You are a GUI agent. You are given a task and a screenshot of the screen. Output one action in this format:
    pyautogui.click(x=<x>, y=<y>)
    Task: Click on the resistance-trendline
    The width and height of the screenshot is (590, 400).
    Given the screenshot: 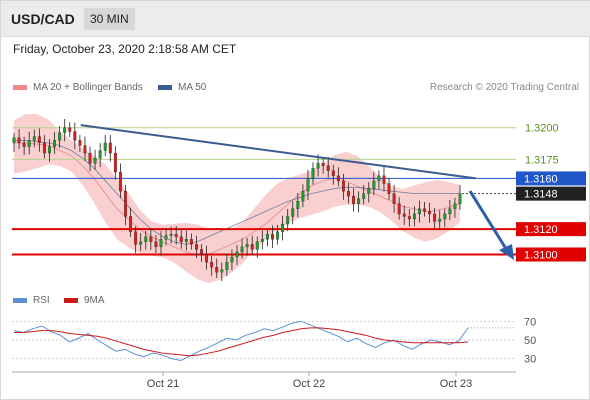 What is the action you would take?
    pyautogui.click(x=278, y=152)
    